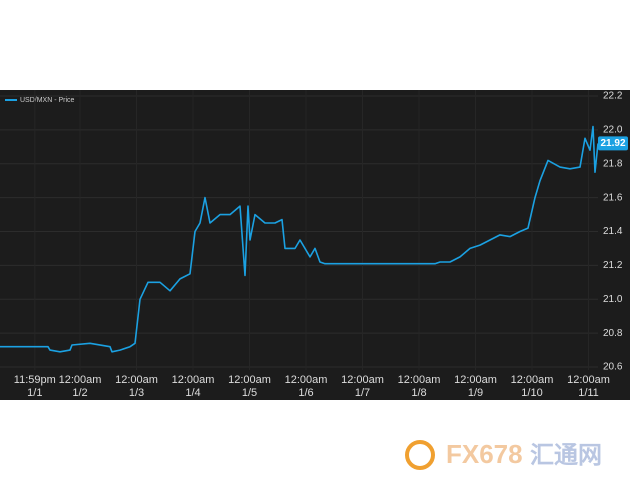 The width and height of the screenshot is (630, 495). Describe the element at coordinates (531, 393) in the screenshot. I see `x-tick-label: 1/10` at that location.